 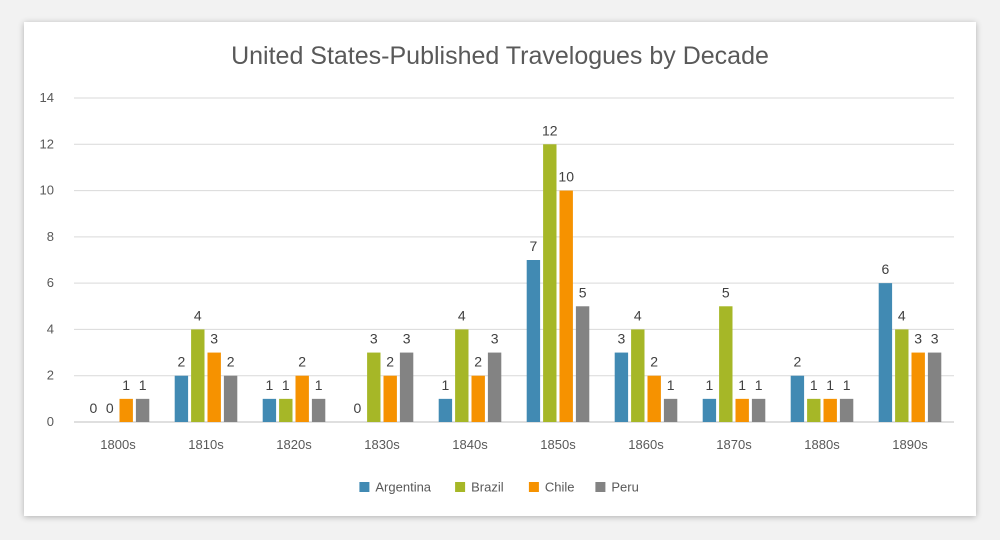 I want to click on y-tick-label: 0, so click(x=50, y=421).